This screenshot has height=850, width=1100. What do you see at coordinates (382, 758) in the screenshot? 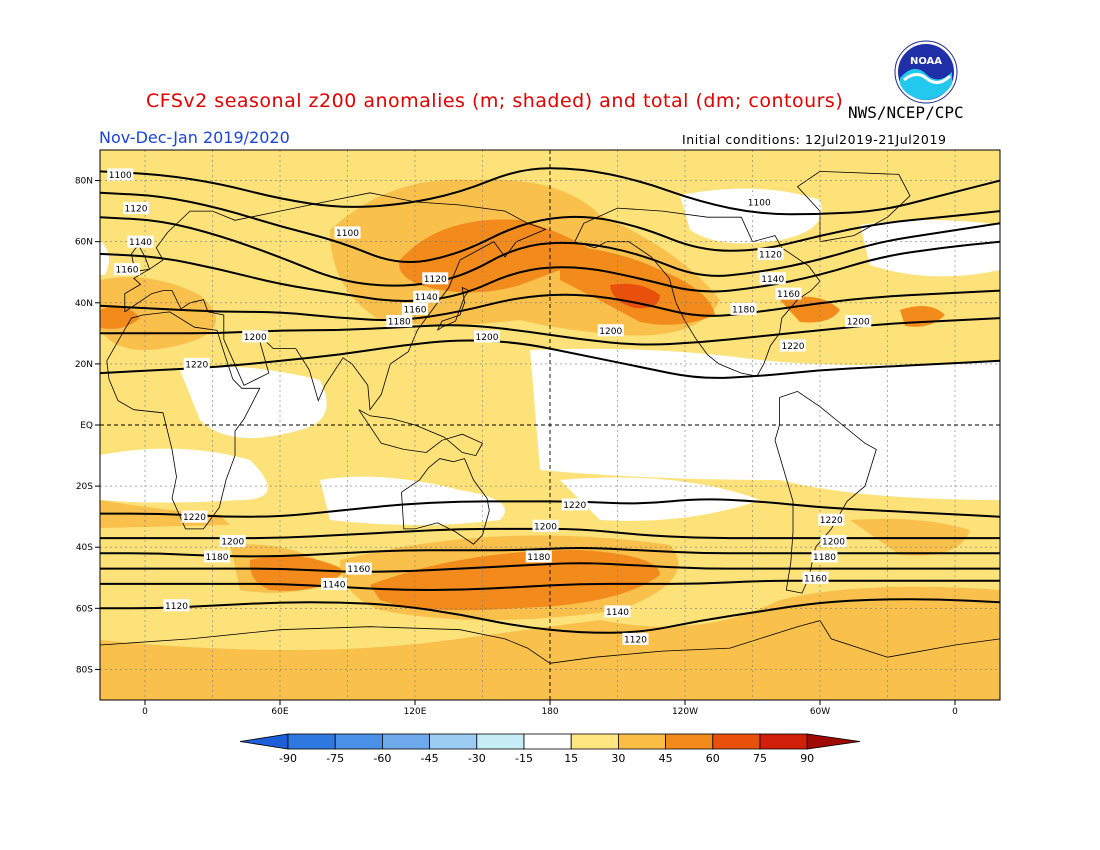
I see `colorbar-label: -60` at bounding box center [382, 758].